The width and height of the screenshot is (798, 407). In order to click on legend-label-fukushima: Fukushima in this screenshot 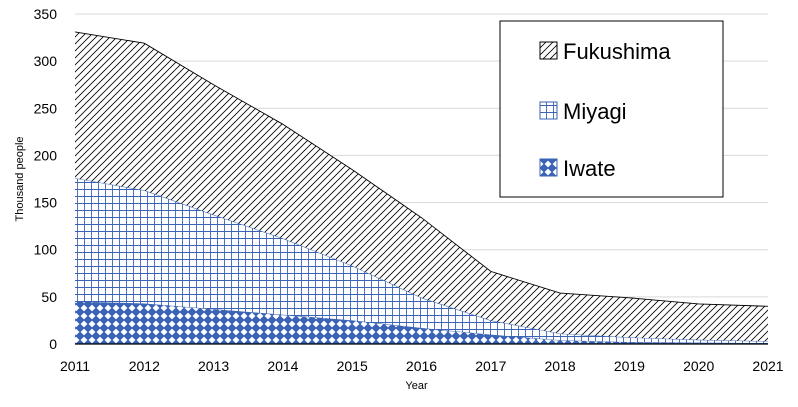, I will do `click(617, 51)`.